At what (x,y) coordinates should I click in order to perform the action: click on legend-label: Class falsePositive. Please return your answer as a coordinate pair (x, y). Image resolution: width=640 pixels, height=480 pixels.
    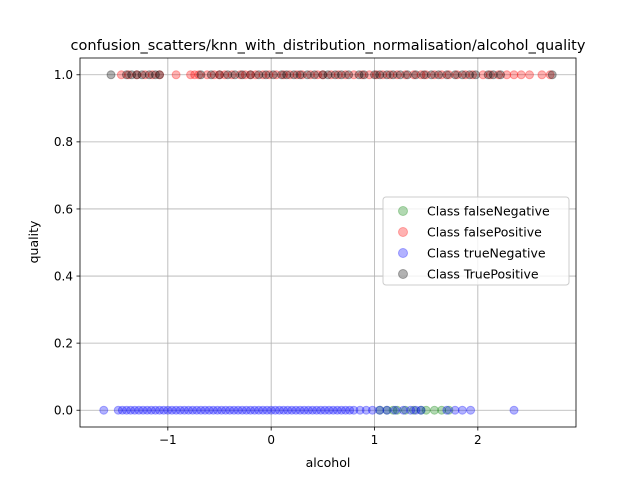
    Looking at the image, I should click on (484, 232).